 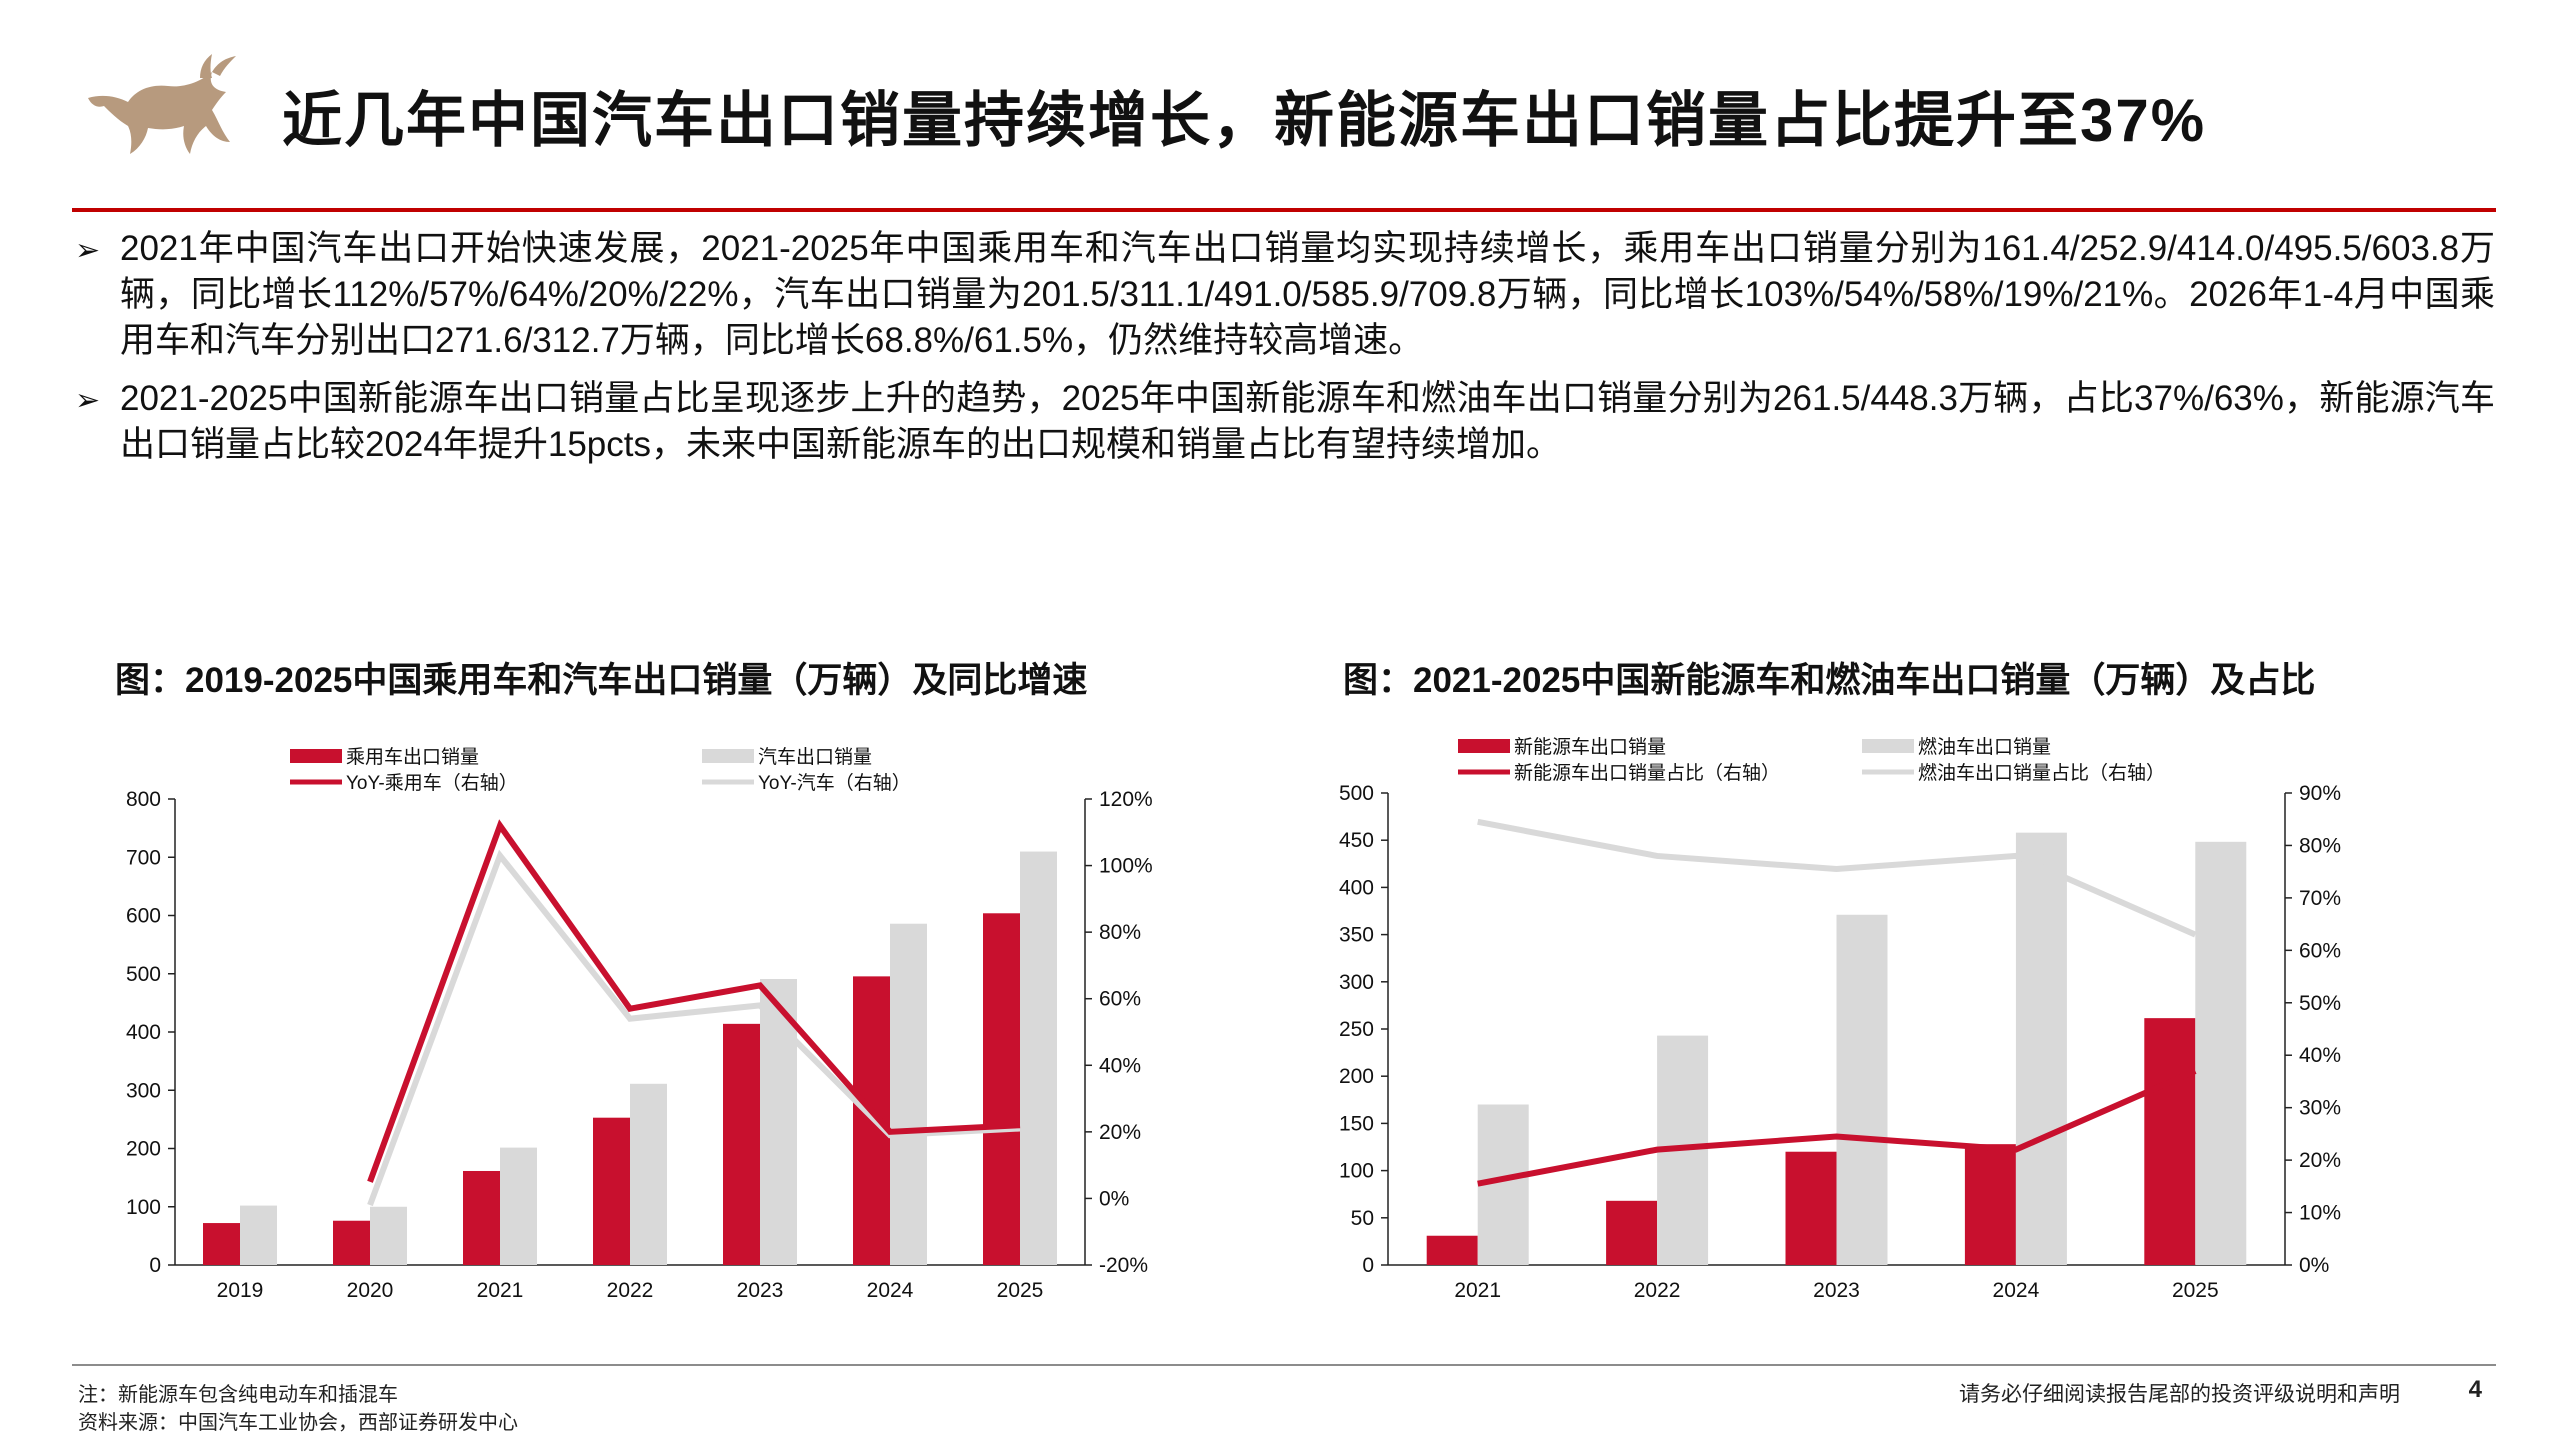 I want to click on y2-tick-label: 70%, so click(x=2320, y=898).